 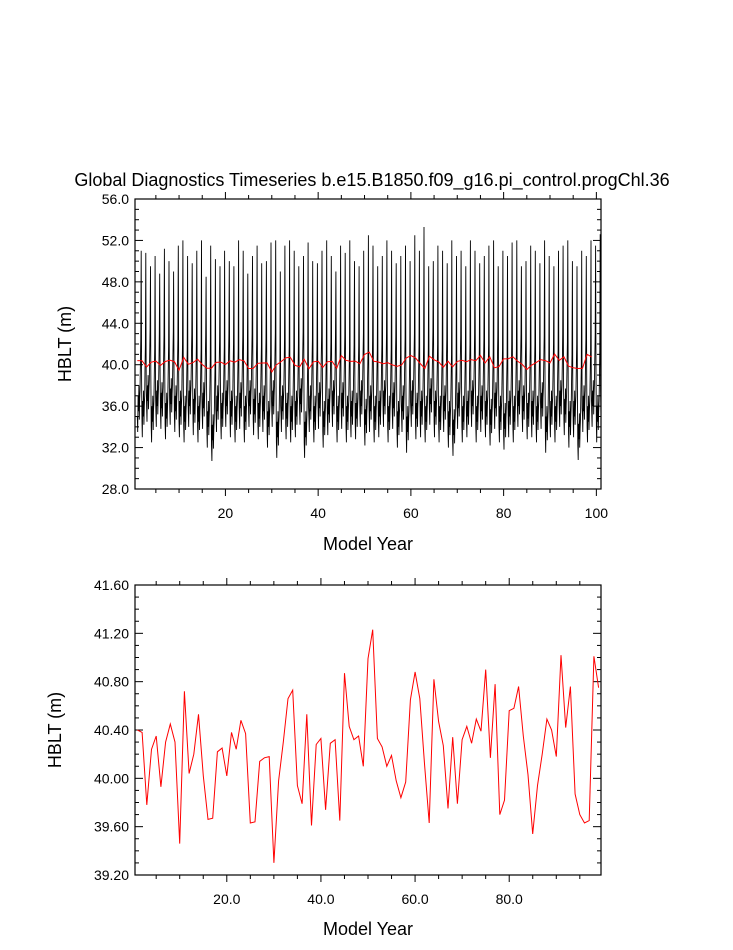 I want to click on top-y-tick-label: 52.0, so click(x=115, y=240).